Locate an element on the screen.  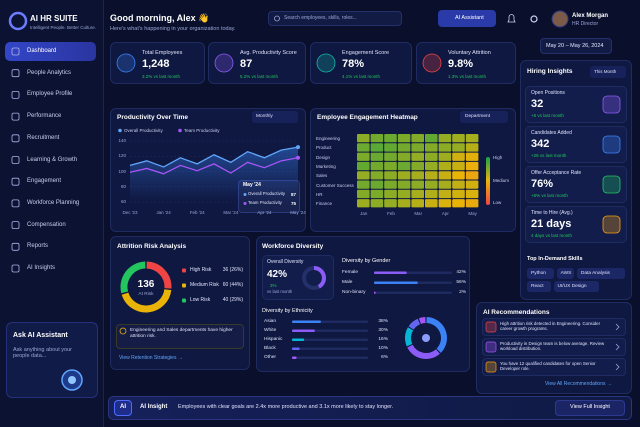
period-label: This Month is located at coordinates (605, 71).